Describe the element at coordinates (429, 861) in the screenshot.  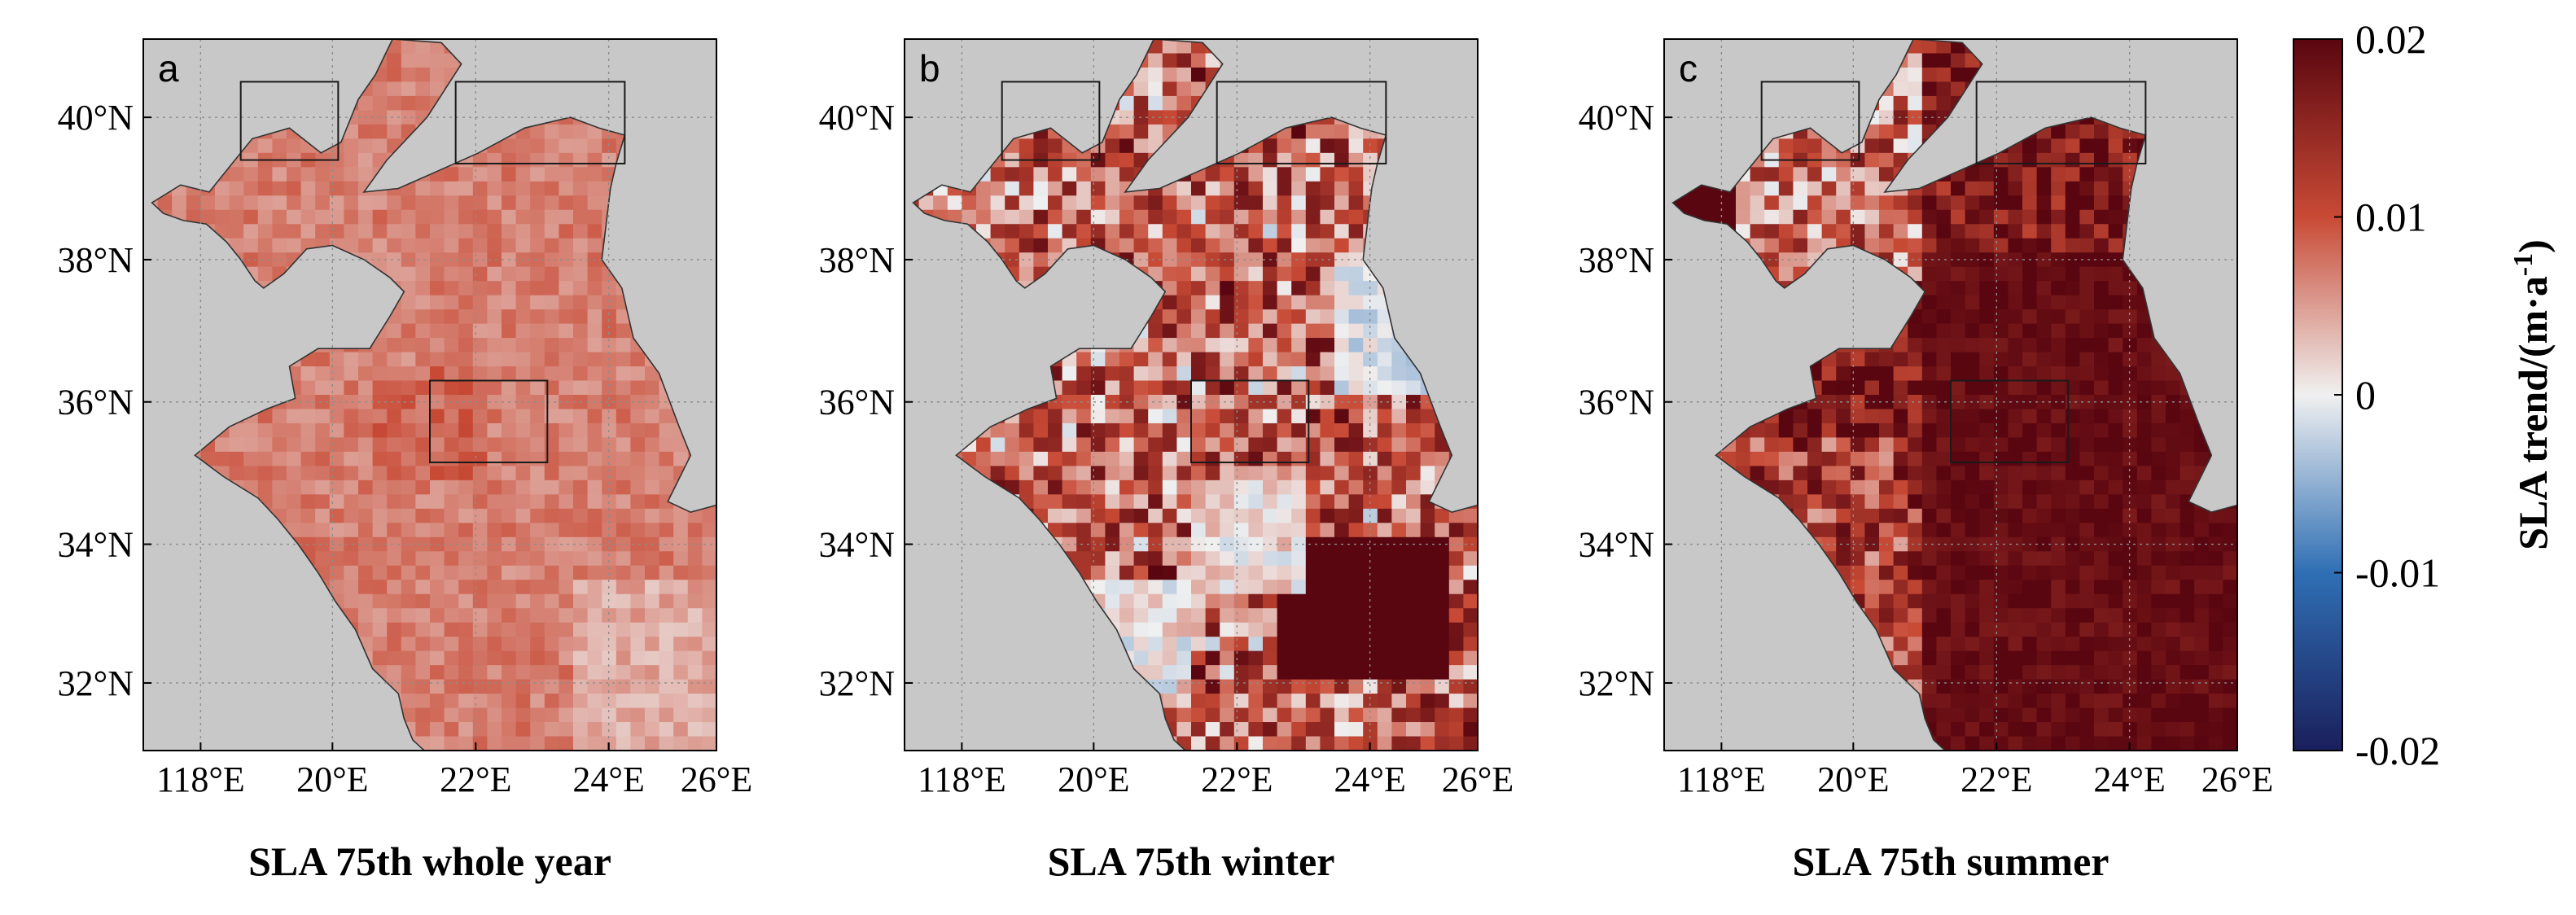
I see `panel-caption: SLA 75th whole year` at that location.